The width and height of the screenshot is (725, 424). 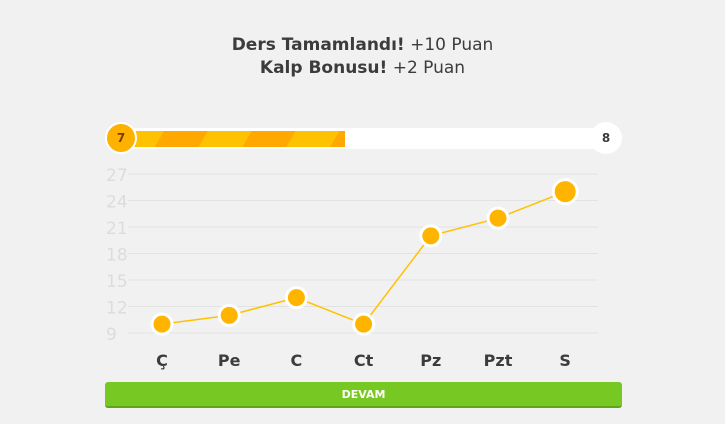 What do you see at coordinates (117, 176) in the screenshot?
I see `y-tick-label: 27` at bounding box center [117, 176].